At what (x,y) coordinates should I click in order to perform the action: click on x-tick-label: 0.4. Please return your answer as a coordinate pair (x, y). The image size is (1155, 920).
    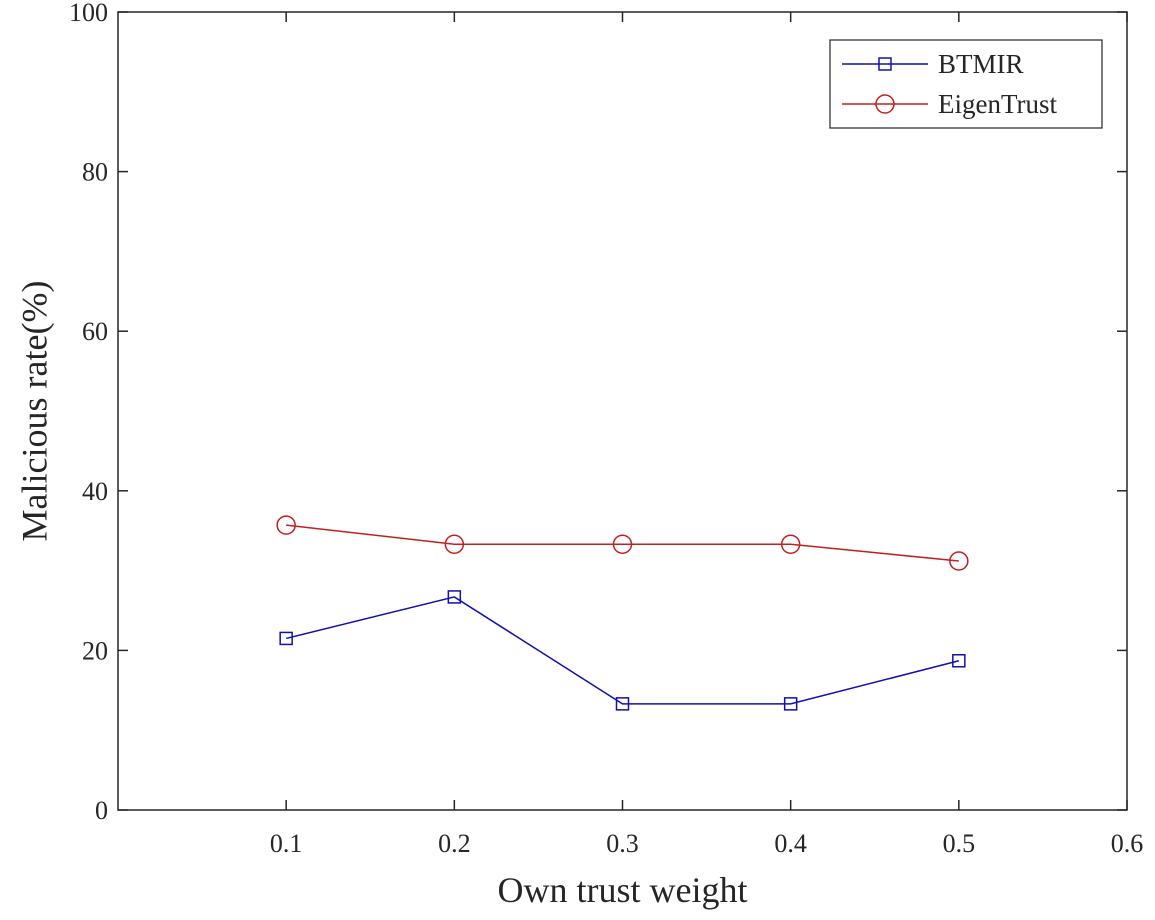
    Looking at the image, I should click on (790, 843).